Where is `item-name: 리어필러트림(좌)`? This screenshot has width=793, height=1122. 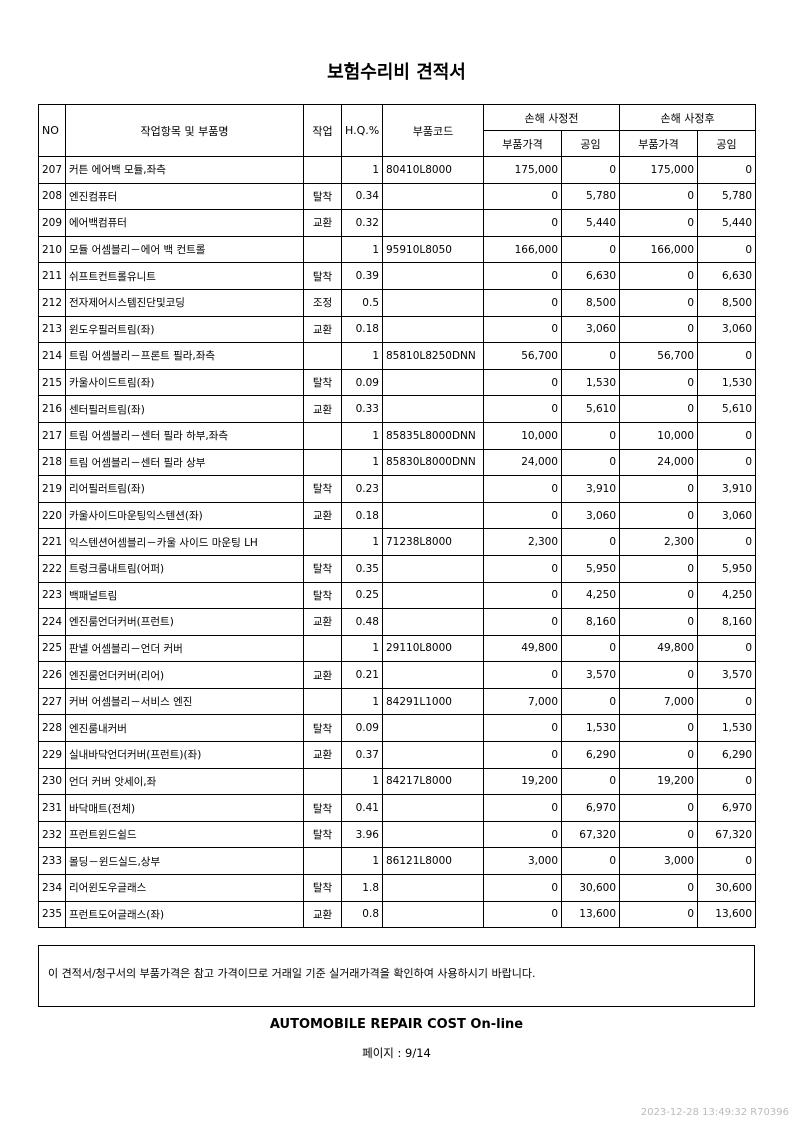
item-name: 리어필러트림(좌) is located at coordinates (184, 489).